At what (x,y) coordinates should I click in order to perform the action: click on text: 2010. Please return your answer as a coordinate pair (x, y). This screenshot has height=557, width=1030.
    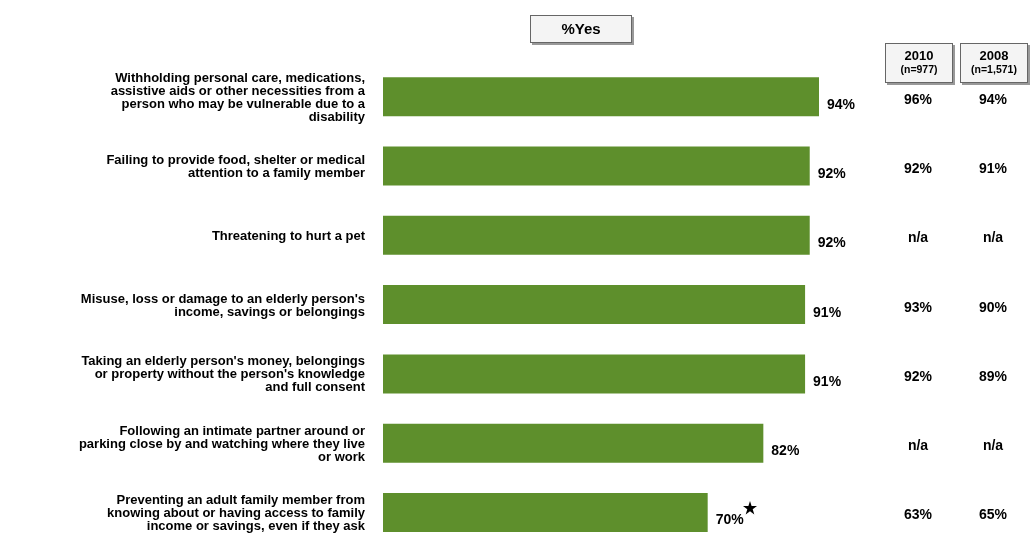
    Looking at the image, I should click on (919, 55).